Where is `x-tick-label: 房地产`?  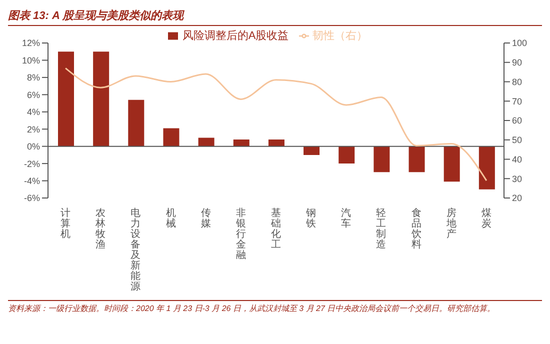
x-tick-label: 房地产 is located at coordinates (450, 223).